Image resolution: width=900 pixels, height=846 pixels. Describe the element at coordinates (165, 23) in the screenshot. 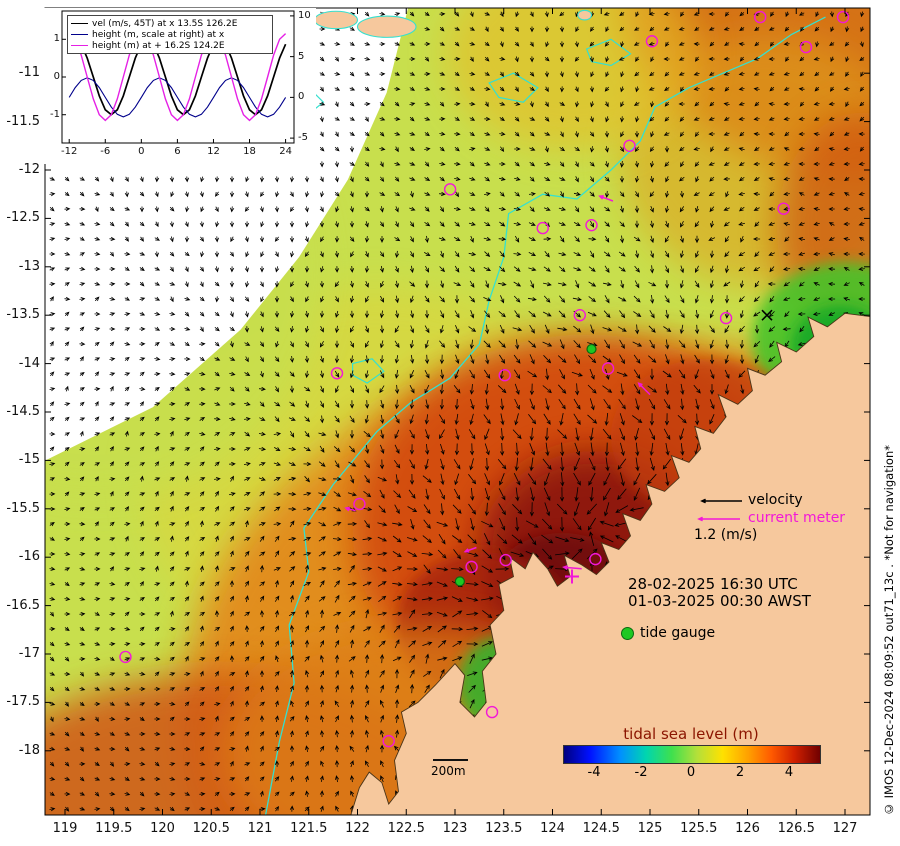

I see `inset-legend-label: vel (m/s, 45T) at x 13.5S 126.2E` at that location.